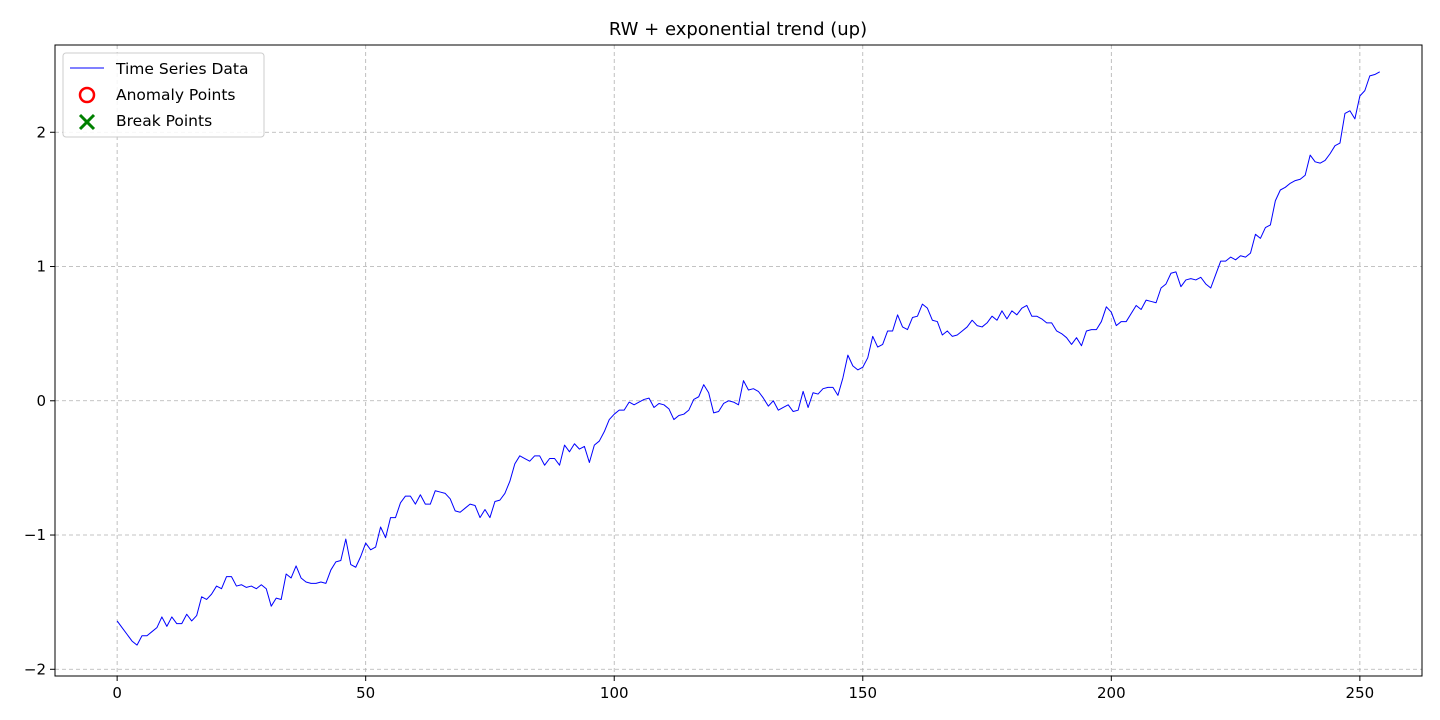  Describe the element at coordinates (365, 693) in the screenshot. I see `x-tick-label: 50` at that location.